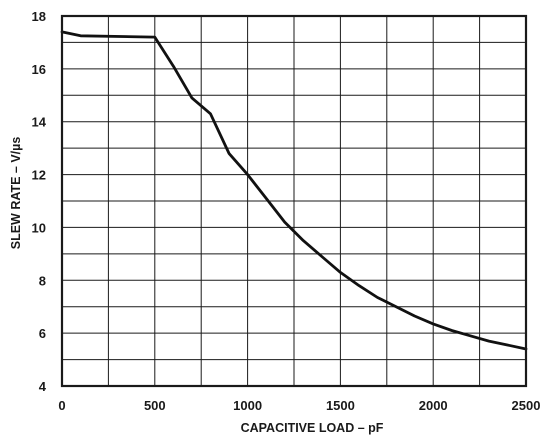 The height and width of the screenshot is (440, 541). What do you see at coordinates (155, 405) in the screenshot?
I see `x-tick-label: 500` at bounding box center [155, 405].